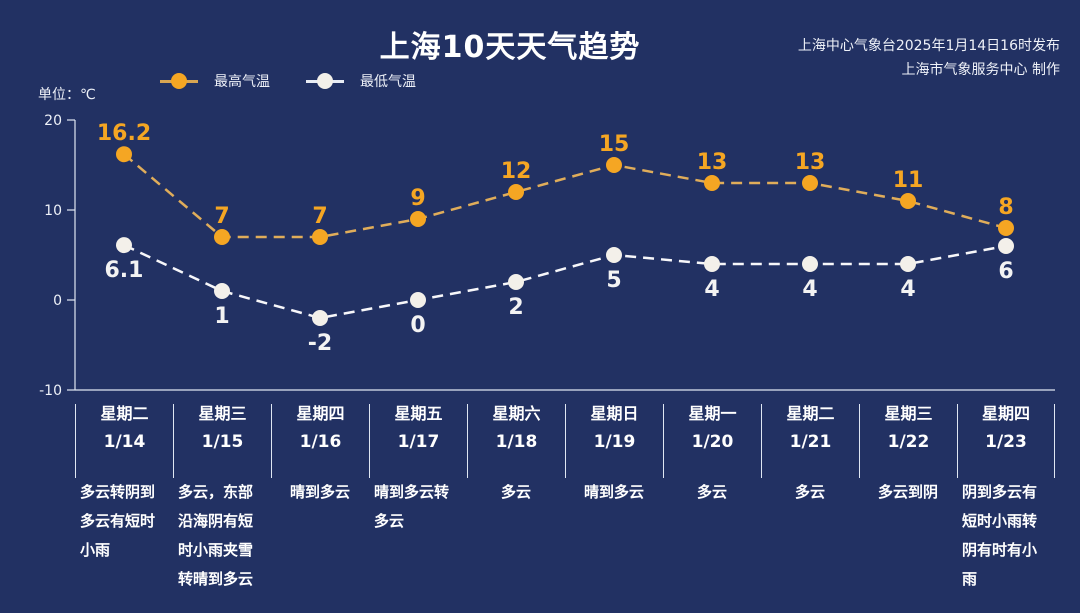 The width and height of the screenshot is (1080, 613). I want to click on date-label: 1/14, so click(124, 442).